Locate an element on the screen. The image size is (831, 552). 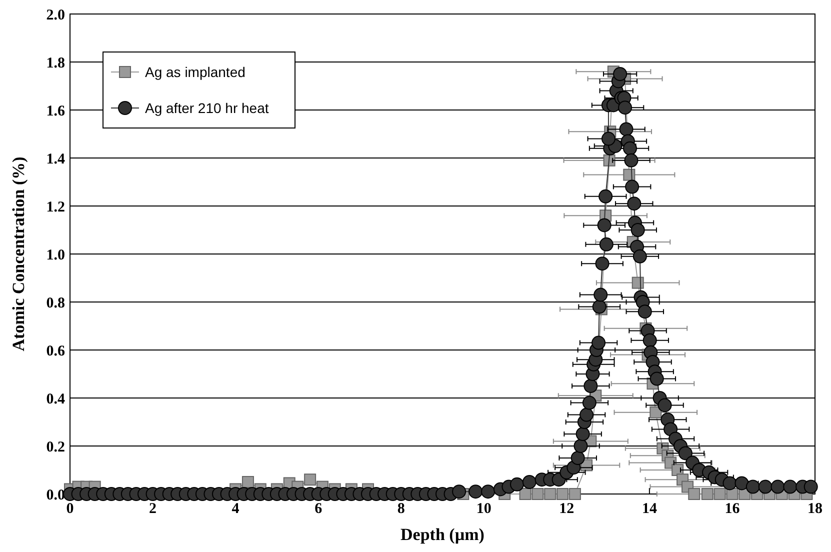
x-tick-label: 6 is located at coordinates (318, 509).